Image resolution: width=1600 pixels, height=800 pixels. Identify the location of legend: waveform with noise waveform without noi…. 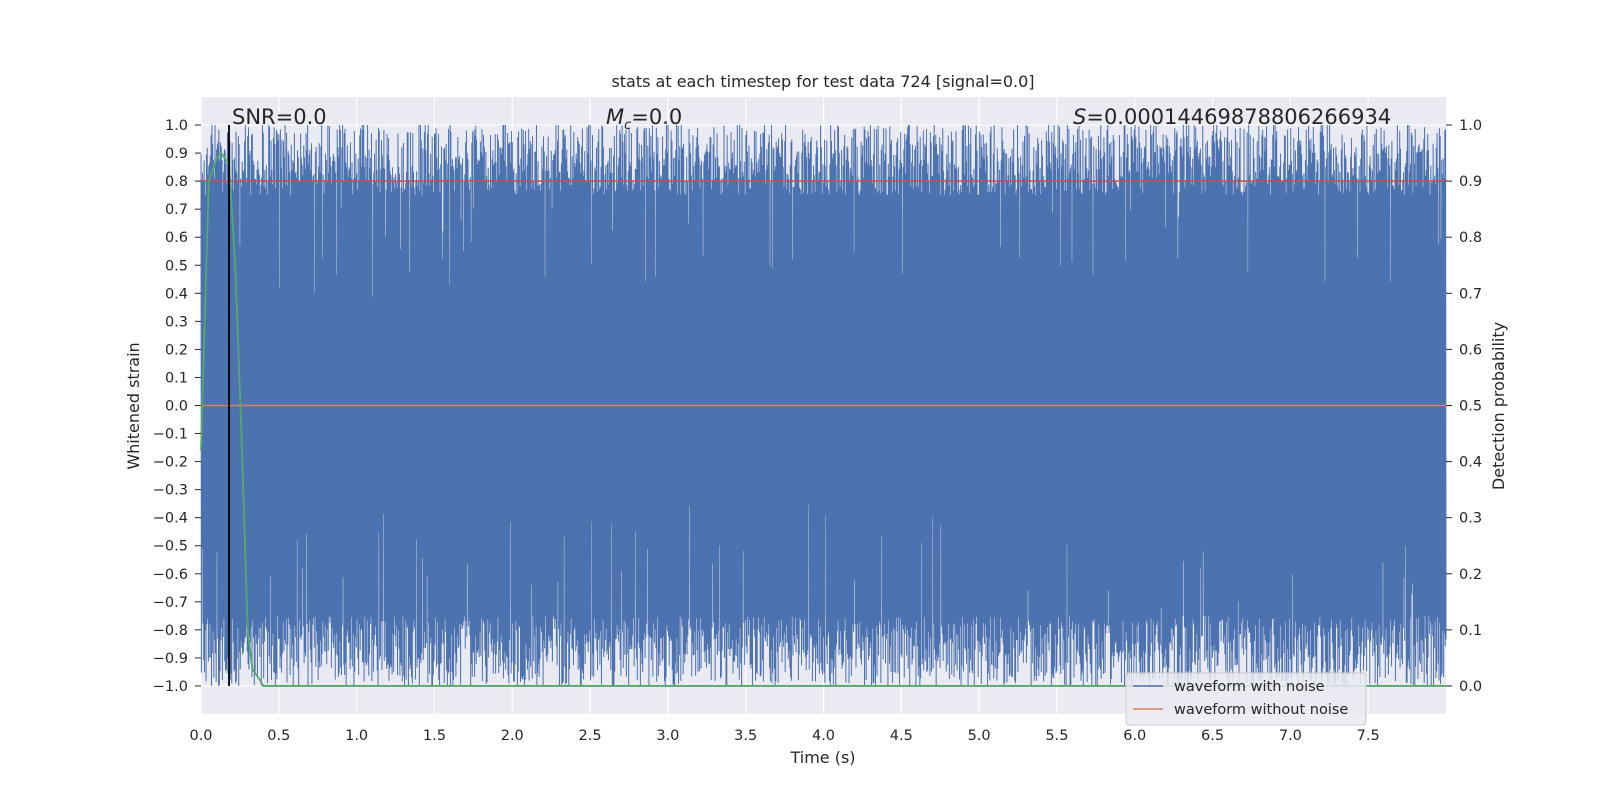
(1246, 699).